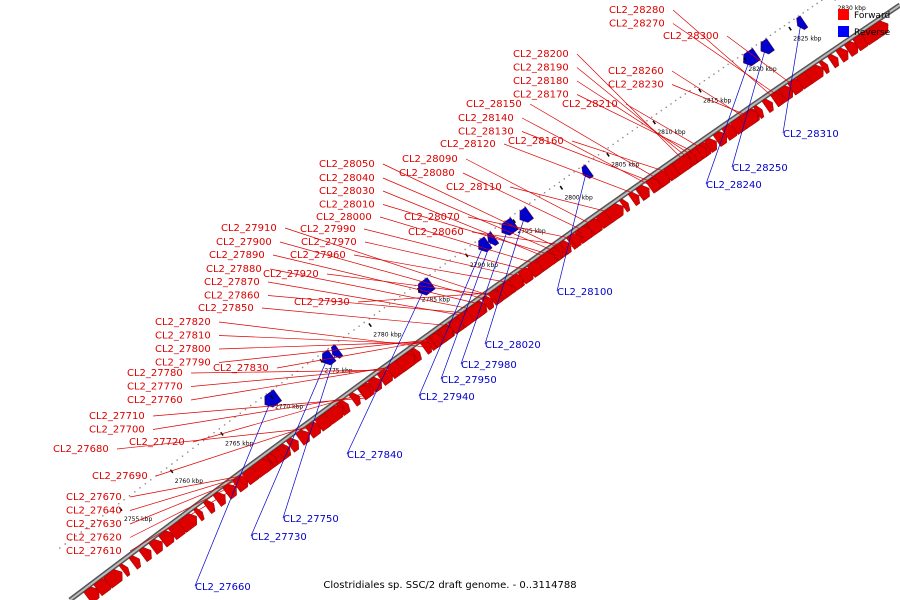  I want to click on forward-gene-label: CL2_28060, so click(436, 232).